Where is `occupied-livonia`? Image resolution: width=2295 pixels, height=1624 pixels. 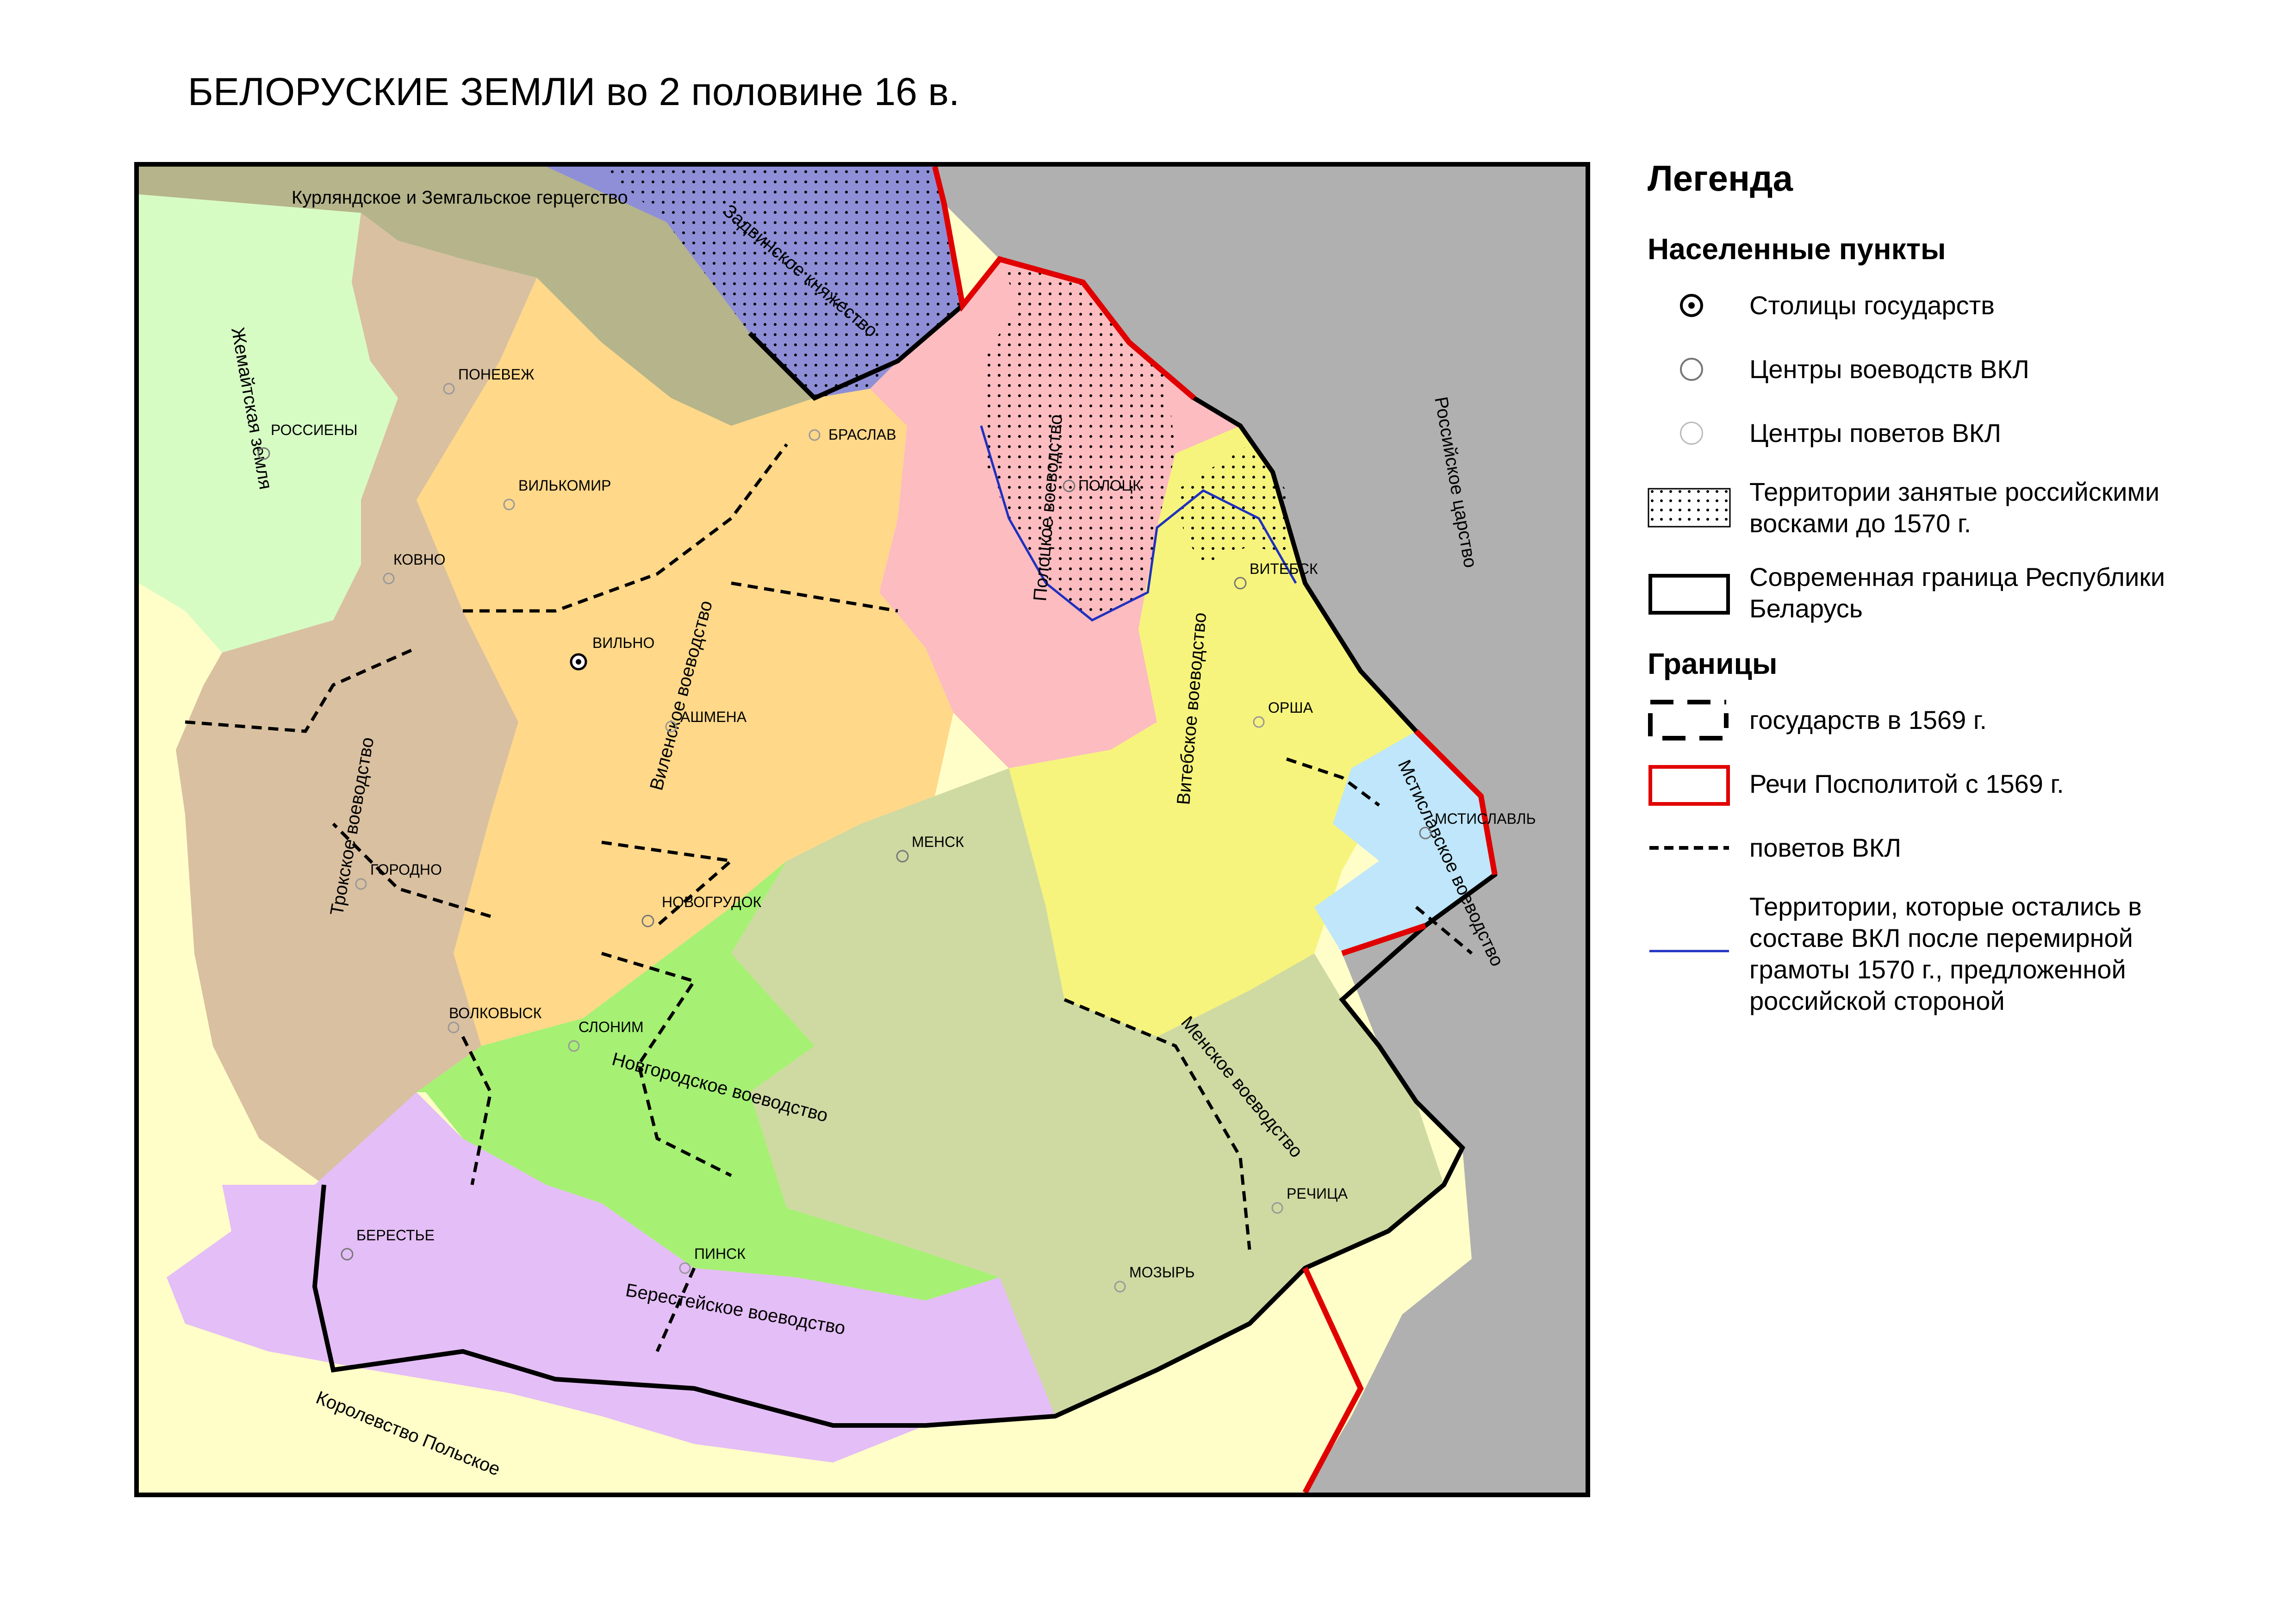 occupied-livonia is located at coordinates (782, 282).